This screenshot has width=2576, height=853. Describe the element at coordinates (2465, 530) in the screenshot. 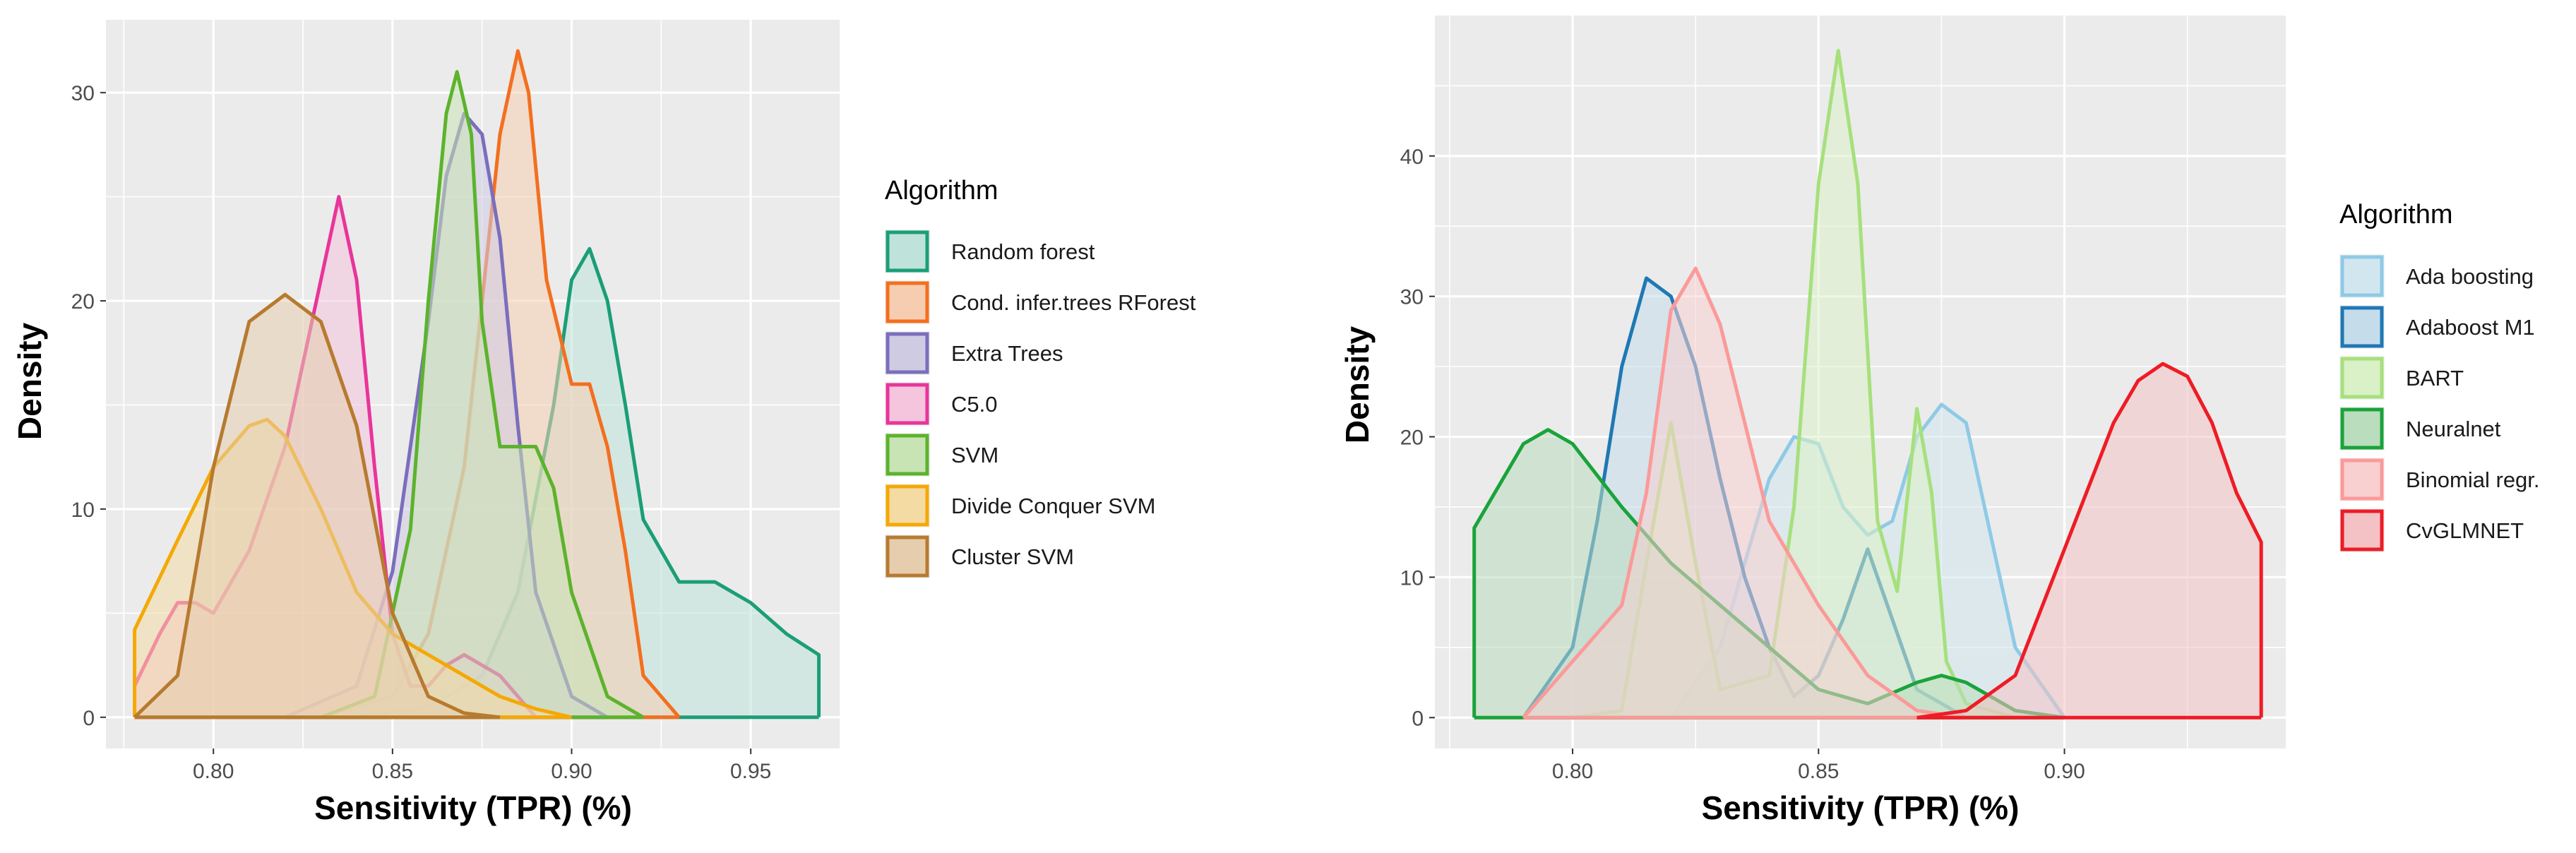

I see `legend-label-cvglmnet: CvGLMNET` at that location.